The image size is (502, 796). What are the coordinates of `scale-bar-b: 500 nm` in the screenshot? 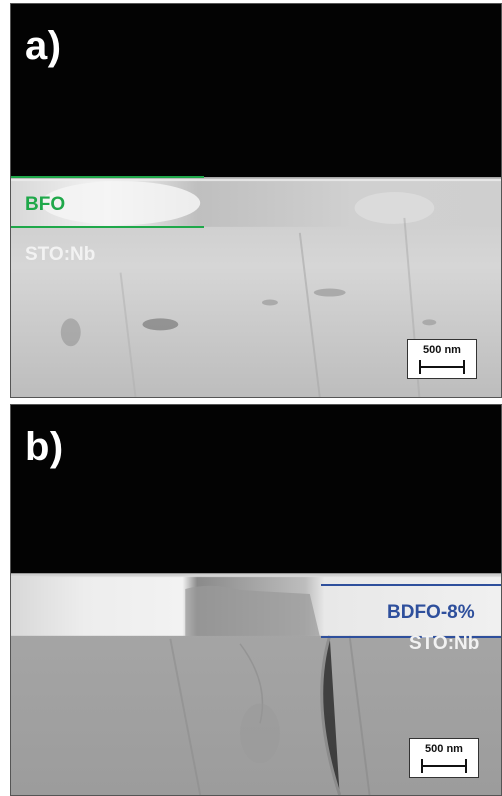 It's located at (444, 758).